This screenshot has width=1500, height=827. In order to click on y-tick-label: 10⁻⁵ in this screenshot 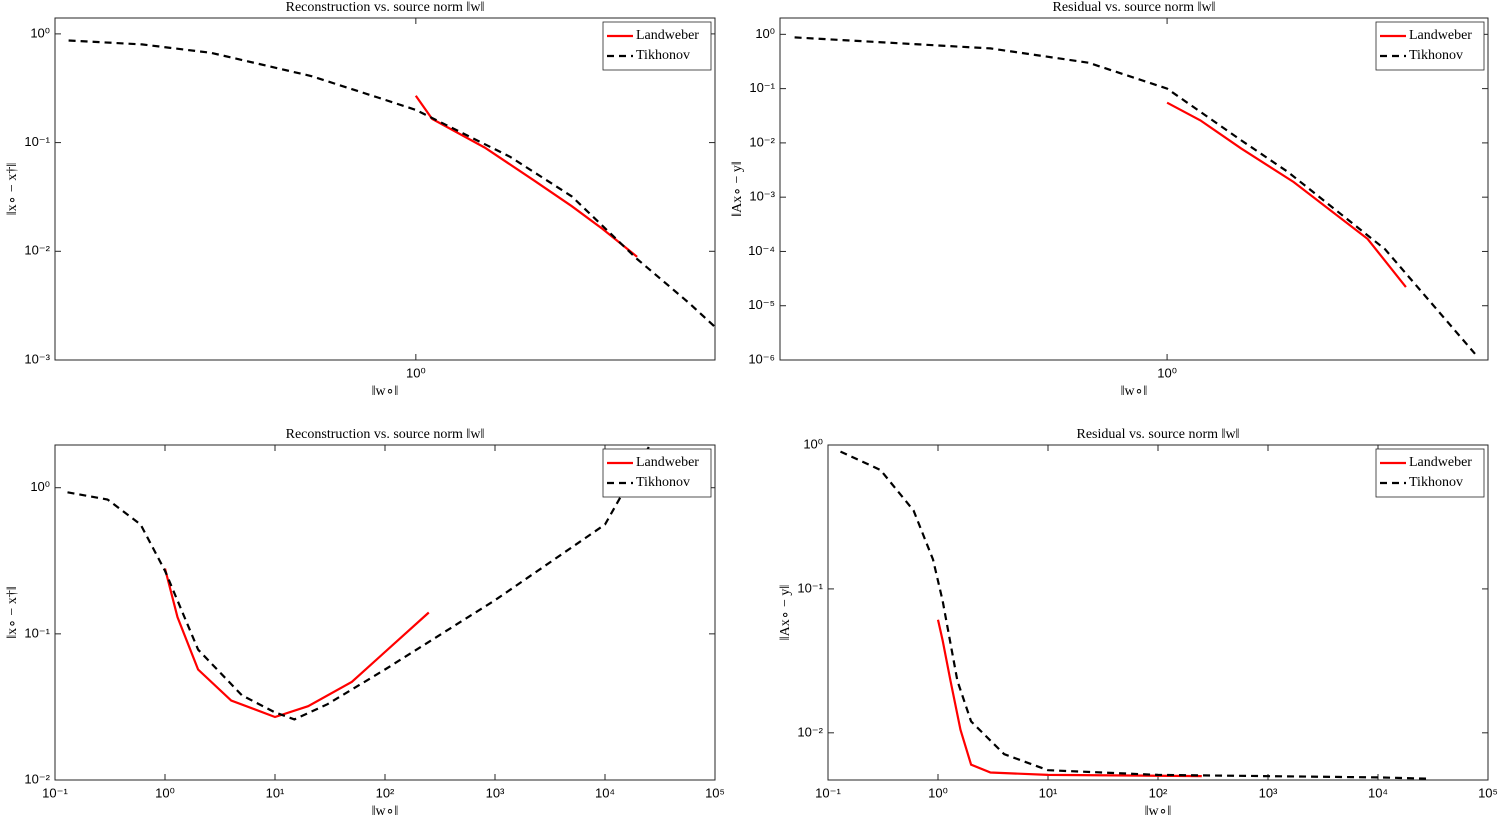, I will do `click(761, 304)`.